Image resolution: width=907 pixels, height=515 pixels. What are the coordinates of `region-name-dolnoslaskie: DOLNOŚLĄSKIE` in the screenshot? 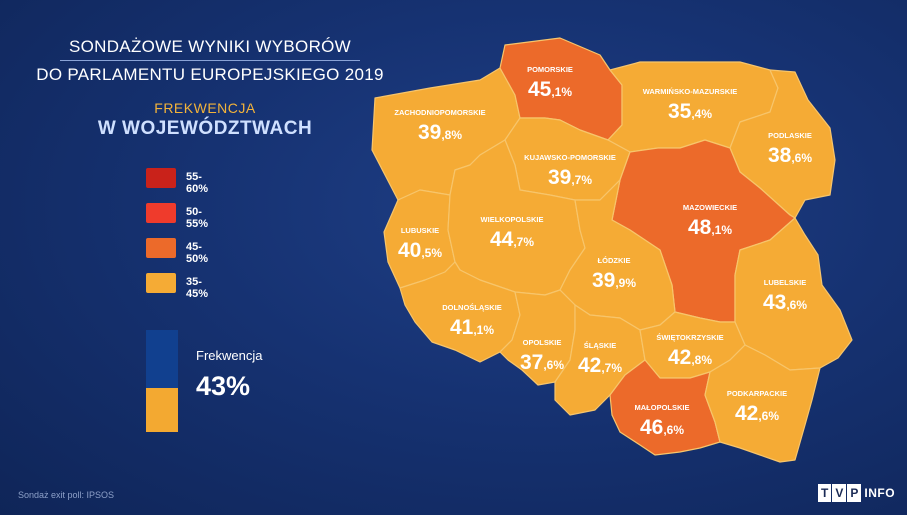 It's located at (472, 307).